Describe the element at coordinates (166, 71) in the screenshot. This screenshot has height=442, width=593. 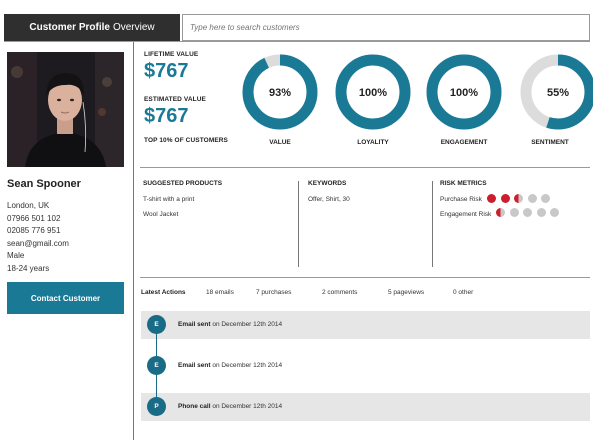
I see `lifetime-value: $767` at that location.